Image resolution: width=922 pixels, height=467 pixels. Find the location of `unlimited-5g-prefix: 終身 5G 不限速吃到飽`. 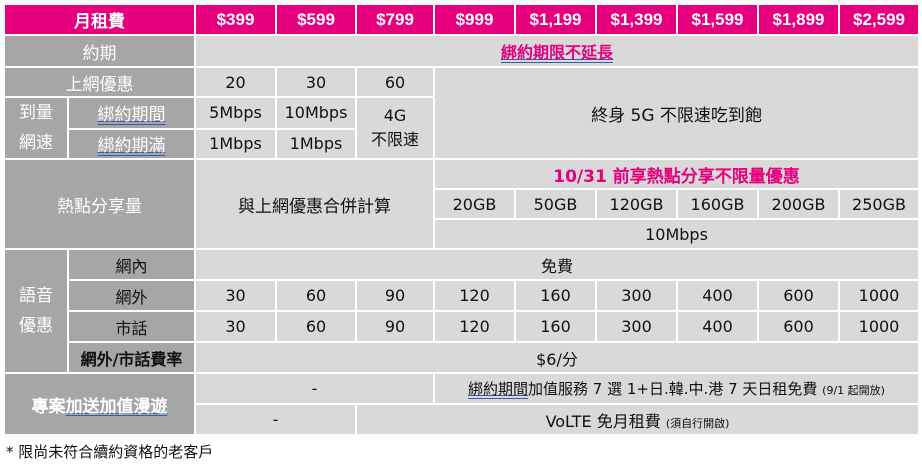

unlimited-5g-prefix: 終身 5G 不限速吃到飽 is located at coordinates (676, 115).